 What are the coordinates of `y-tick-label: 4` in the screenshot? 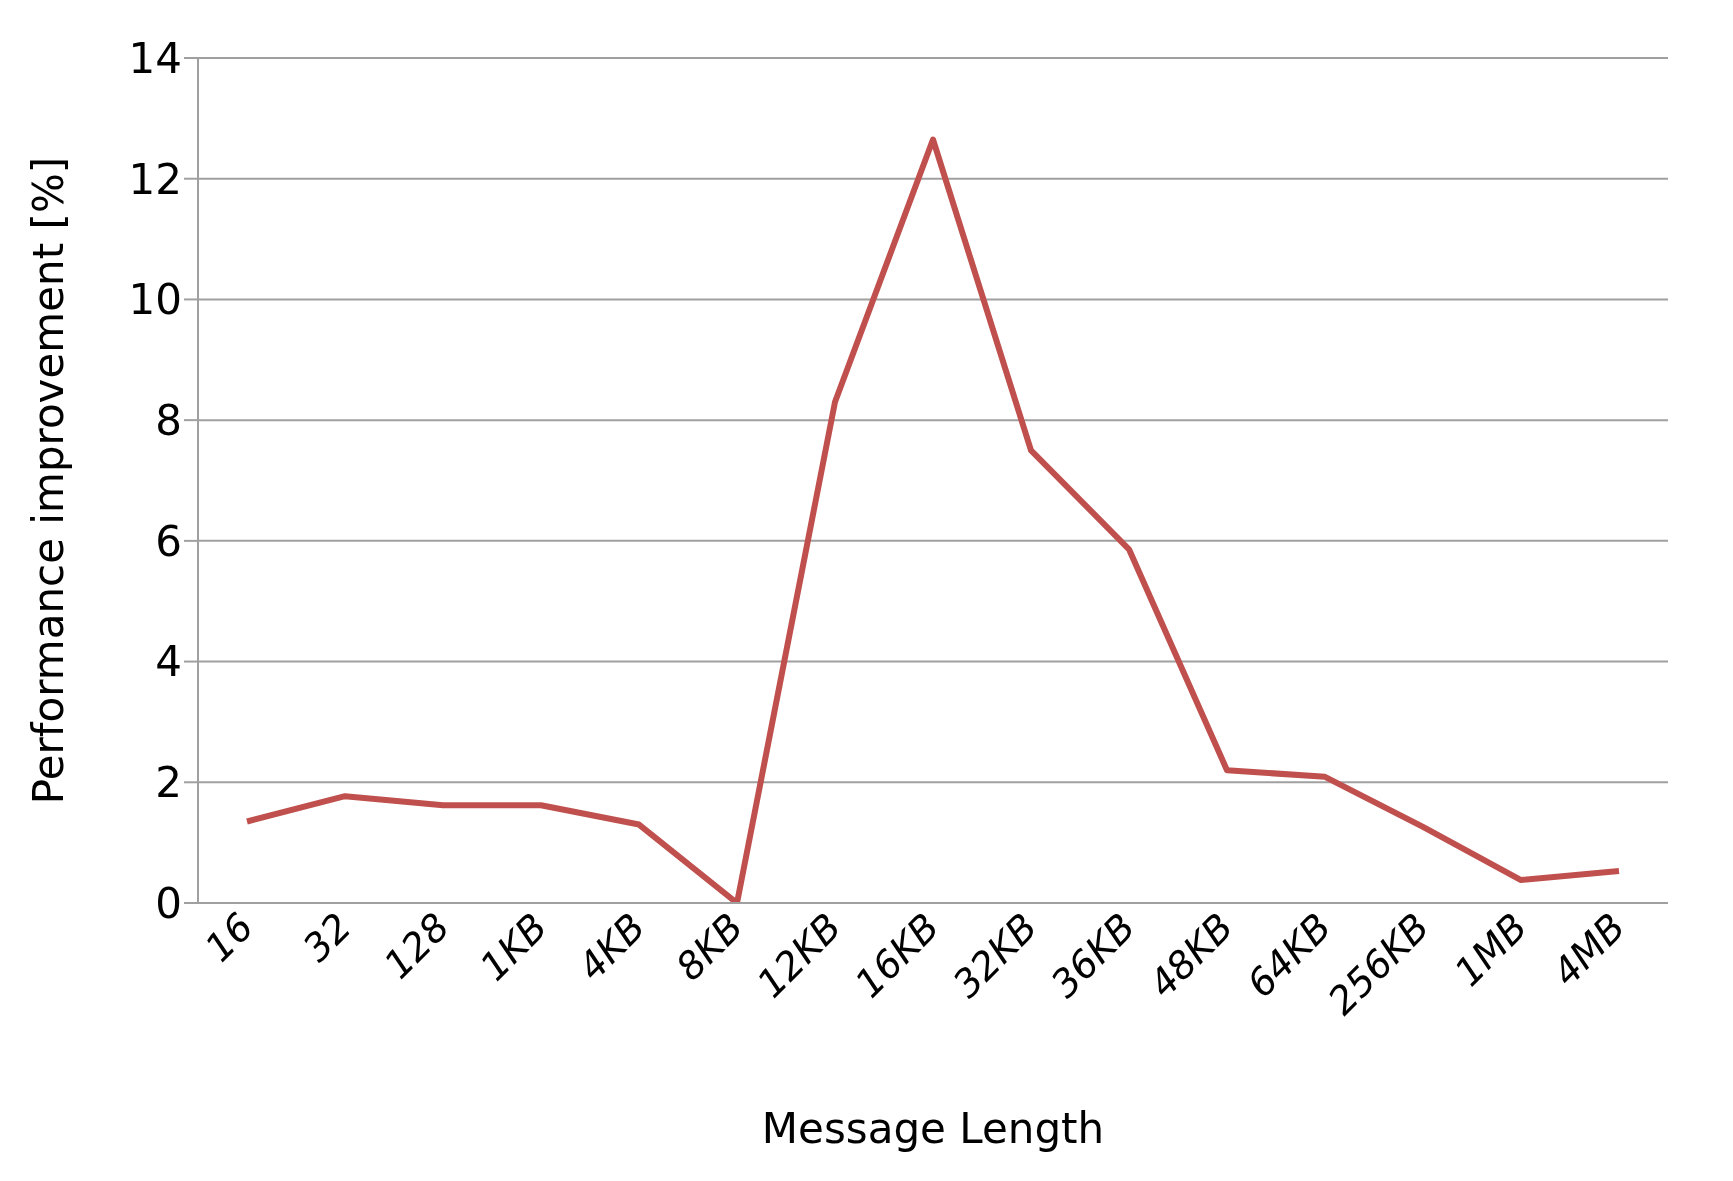 It's located at (168, 662).